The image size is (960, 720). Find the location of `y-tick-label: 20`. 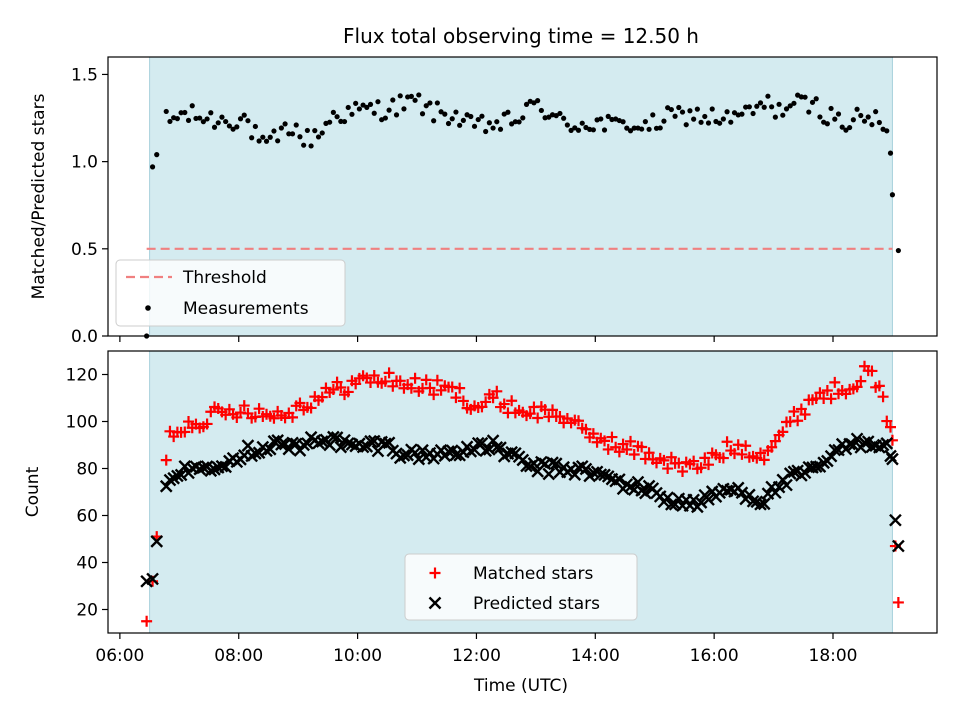

y-tick-label: 20 is located at coordinates (87, 611).